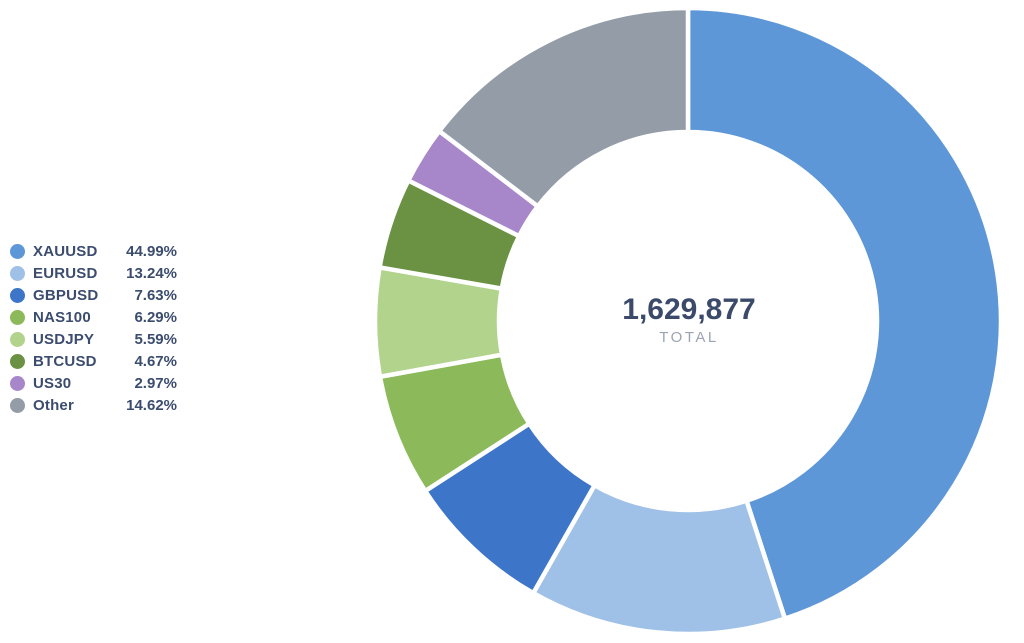 This screenshot has width=1024, height=643. Describe the element at coordinates (151, 273) in the screenshot. I see `legend-percent: 13.24%` at that location.